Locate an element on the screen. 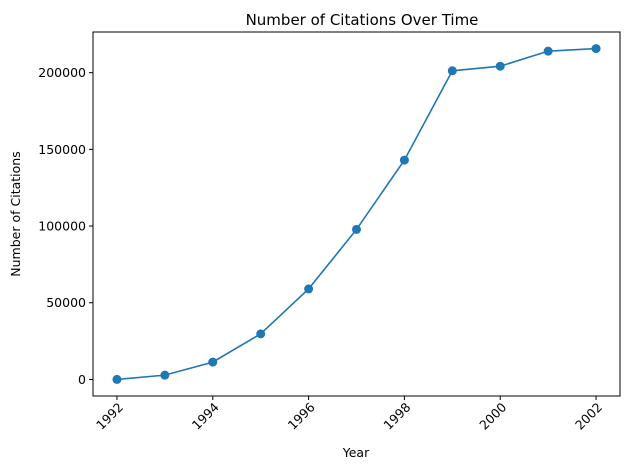  chart-title: Number of Citations Over Time is located at coordinates (362, 20).